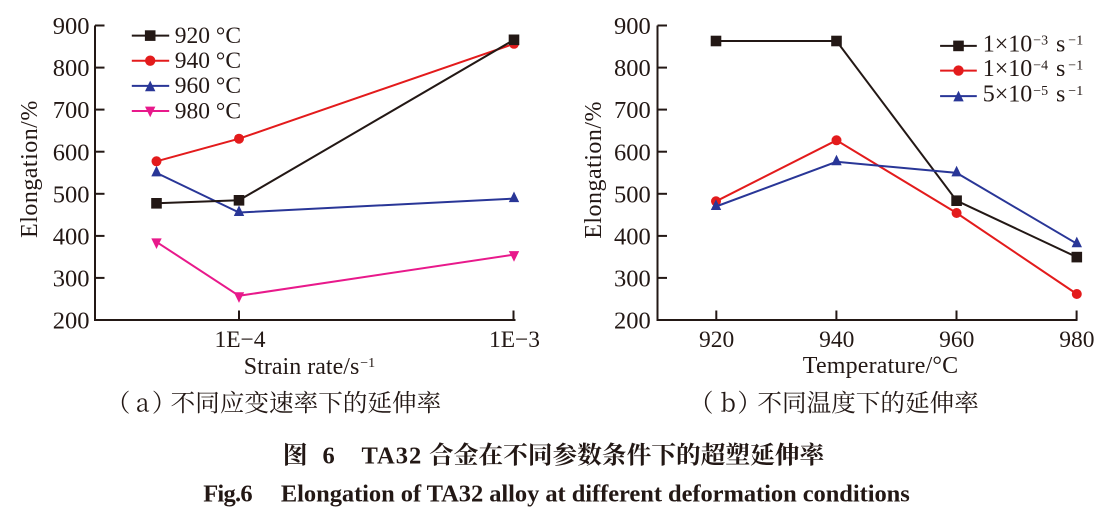 This screenshot has height=518, width=1105. What do you see at coordinates (208, 86) in the screenshot?
I see `svg-text: 960 °C` at bounding box center [208, 86].